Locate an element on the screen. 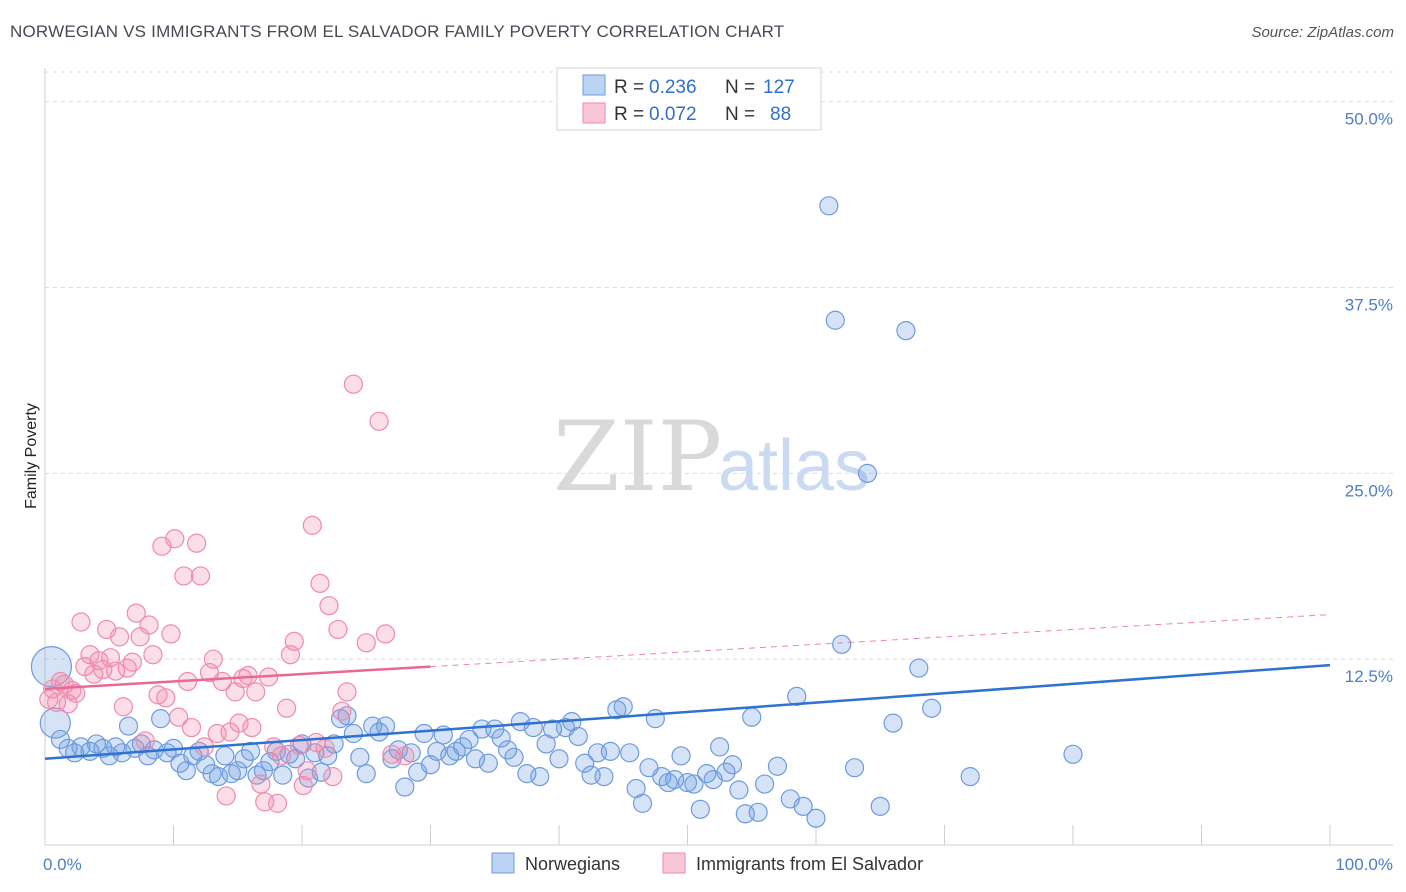 This screenshot has height=892, width=1406. y-tick-label-1: 25.0% is located at coordinates (1369, 490).